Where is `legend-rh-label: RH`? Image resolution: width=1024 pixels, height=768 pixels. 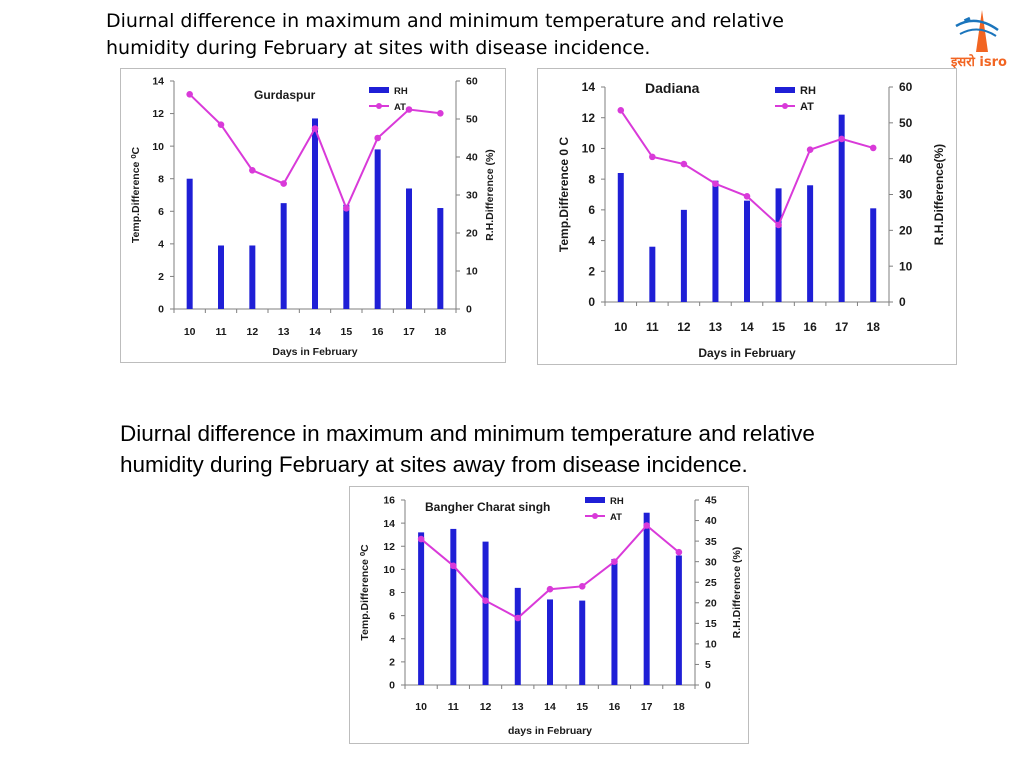 legend-rh-label: RH is located at coordinates (401, 91).